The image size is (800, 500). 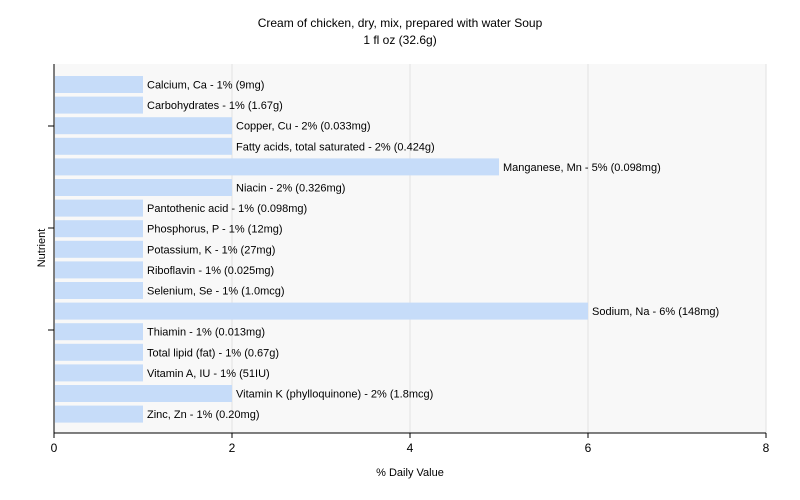 What do you see at coordinates (582, 168) in the screenshot?
I see `bar-label-4: Manganese, Mn - 5% (0.098mg)` at bounding box center [582, 168].